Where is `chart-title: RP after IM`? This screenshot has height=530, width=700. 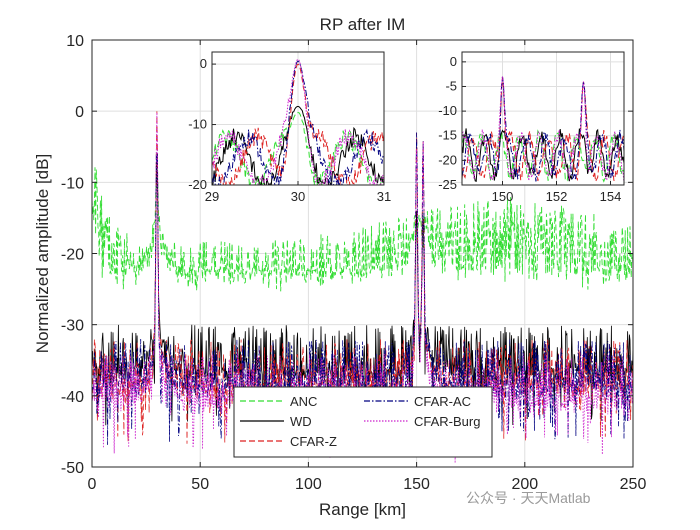 chart-title: RP after IM is located at coordinates (363, 24).